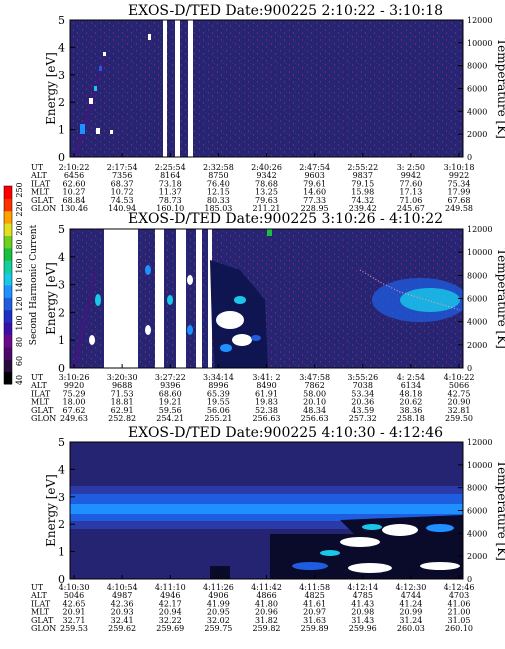  Describe the element at coordinates (286, 219) in the screenshot. I see `panel-2-title: EXOS-D/TED Date:900225 3:10:26 - 4:10:22` at that location.